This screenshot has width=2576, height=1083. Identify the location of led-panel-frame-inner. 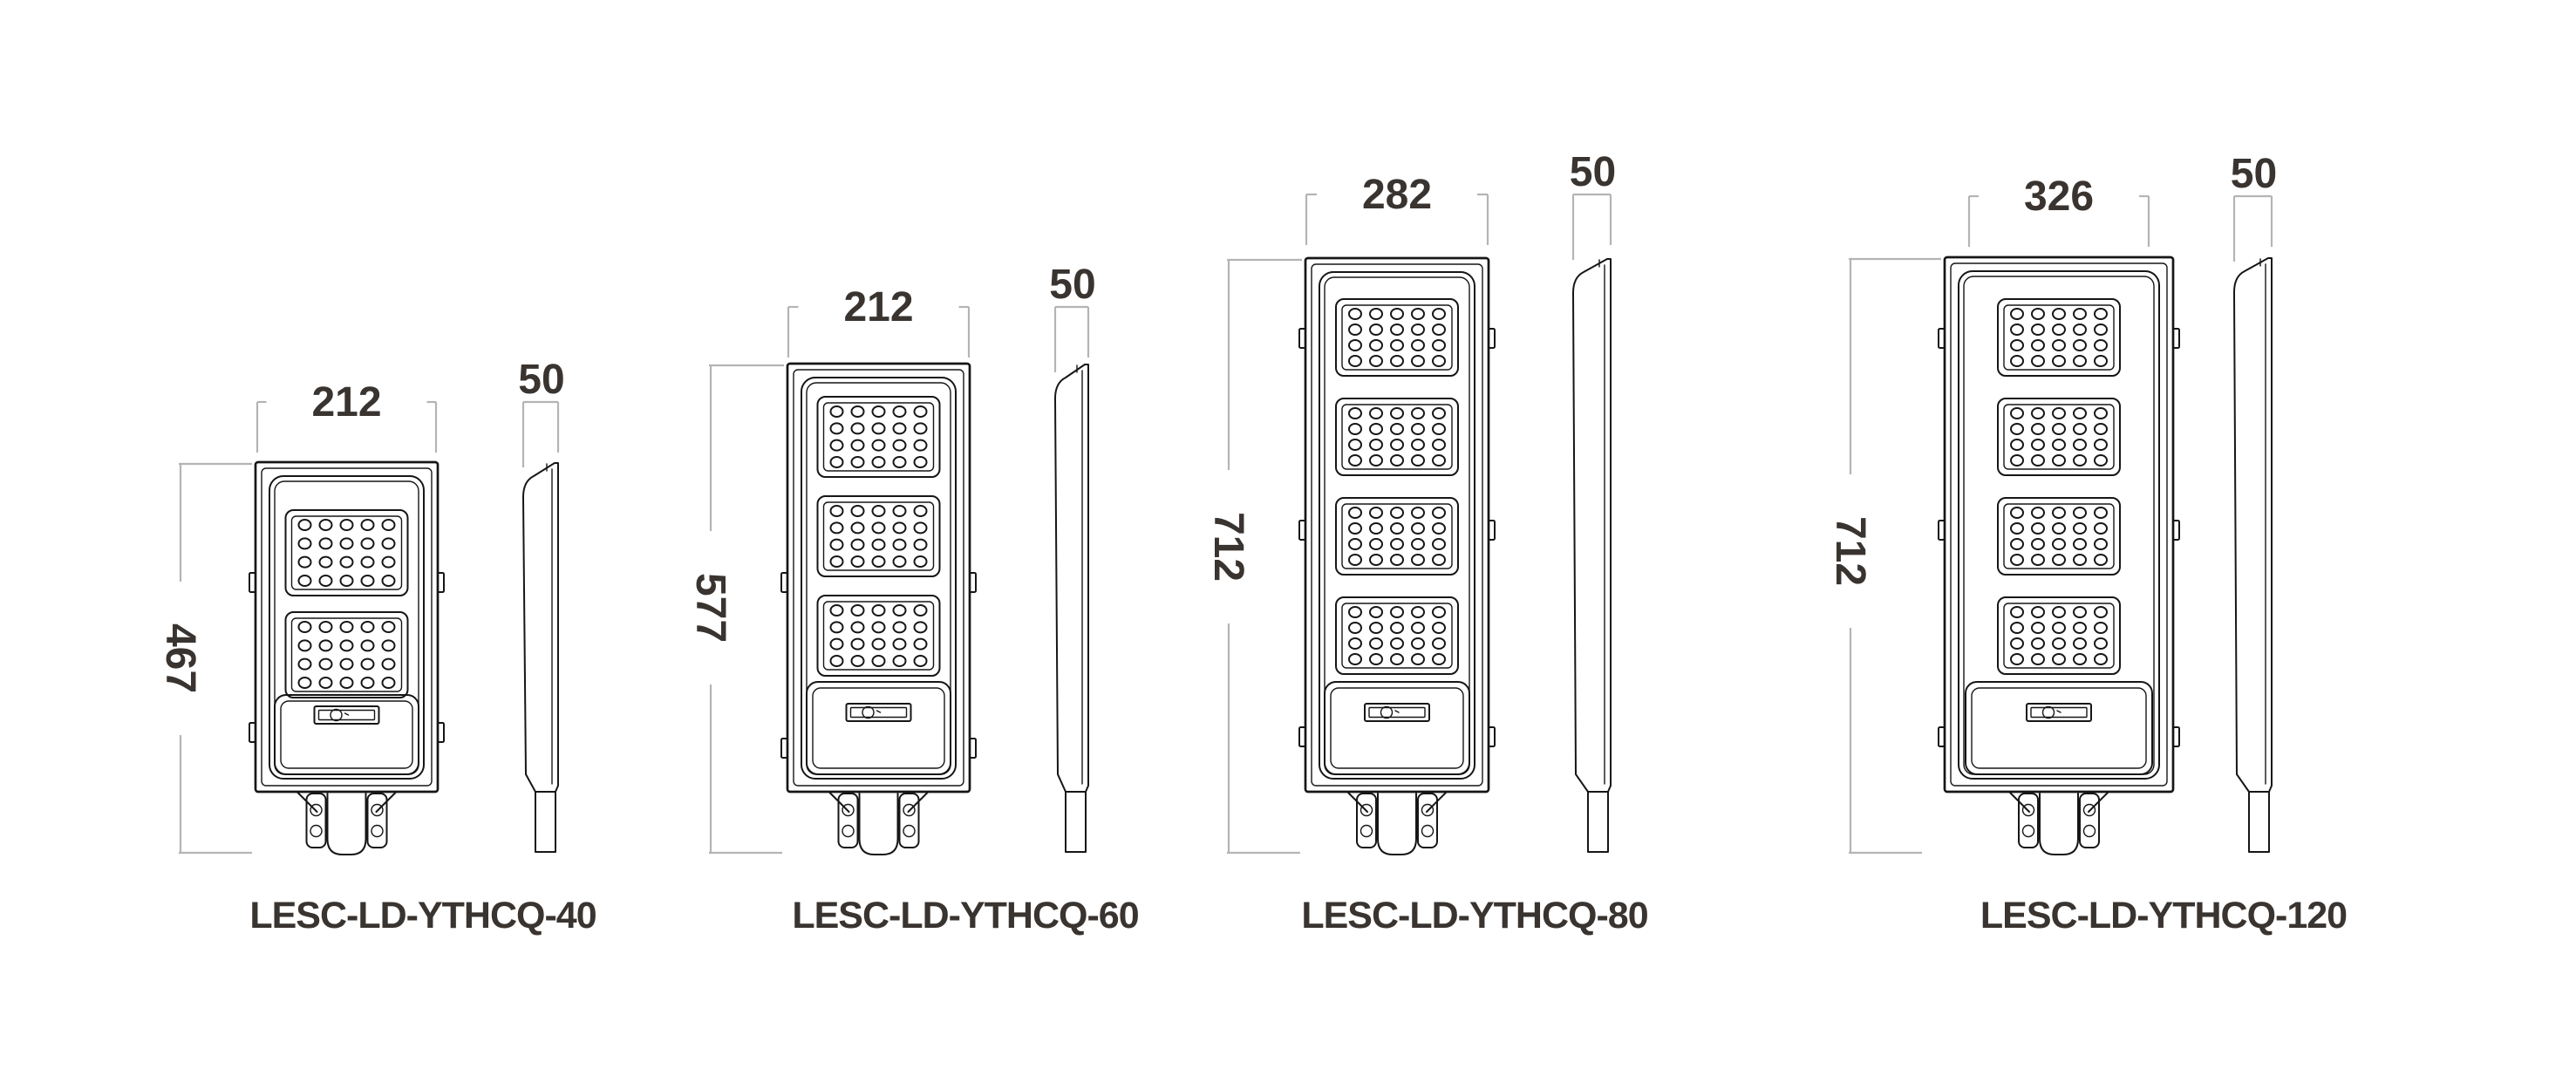
(2059, 337).